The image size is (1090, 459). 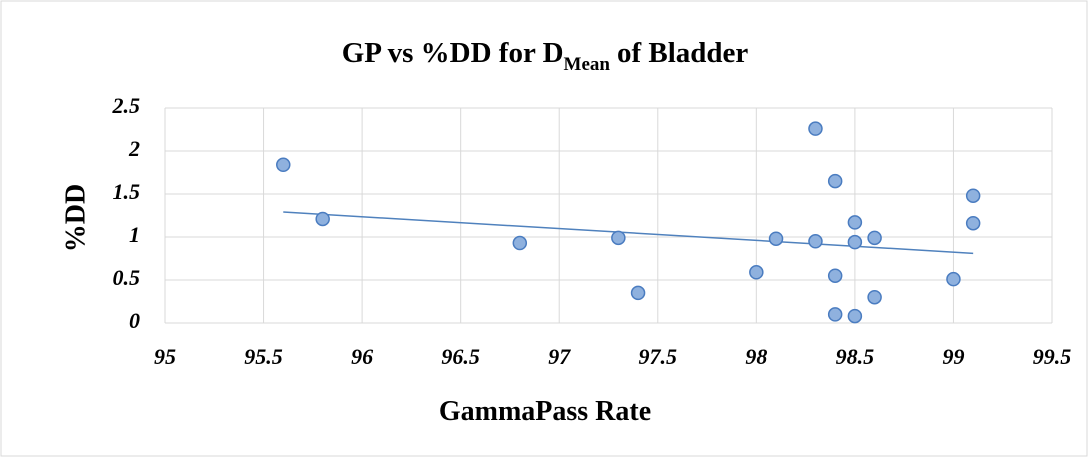 What do you see at coordinates (127, 191) in the screenshot?
I see `y-tick-label: 1.5` at bounding box center [127, 191].